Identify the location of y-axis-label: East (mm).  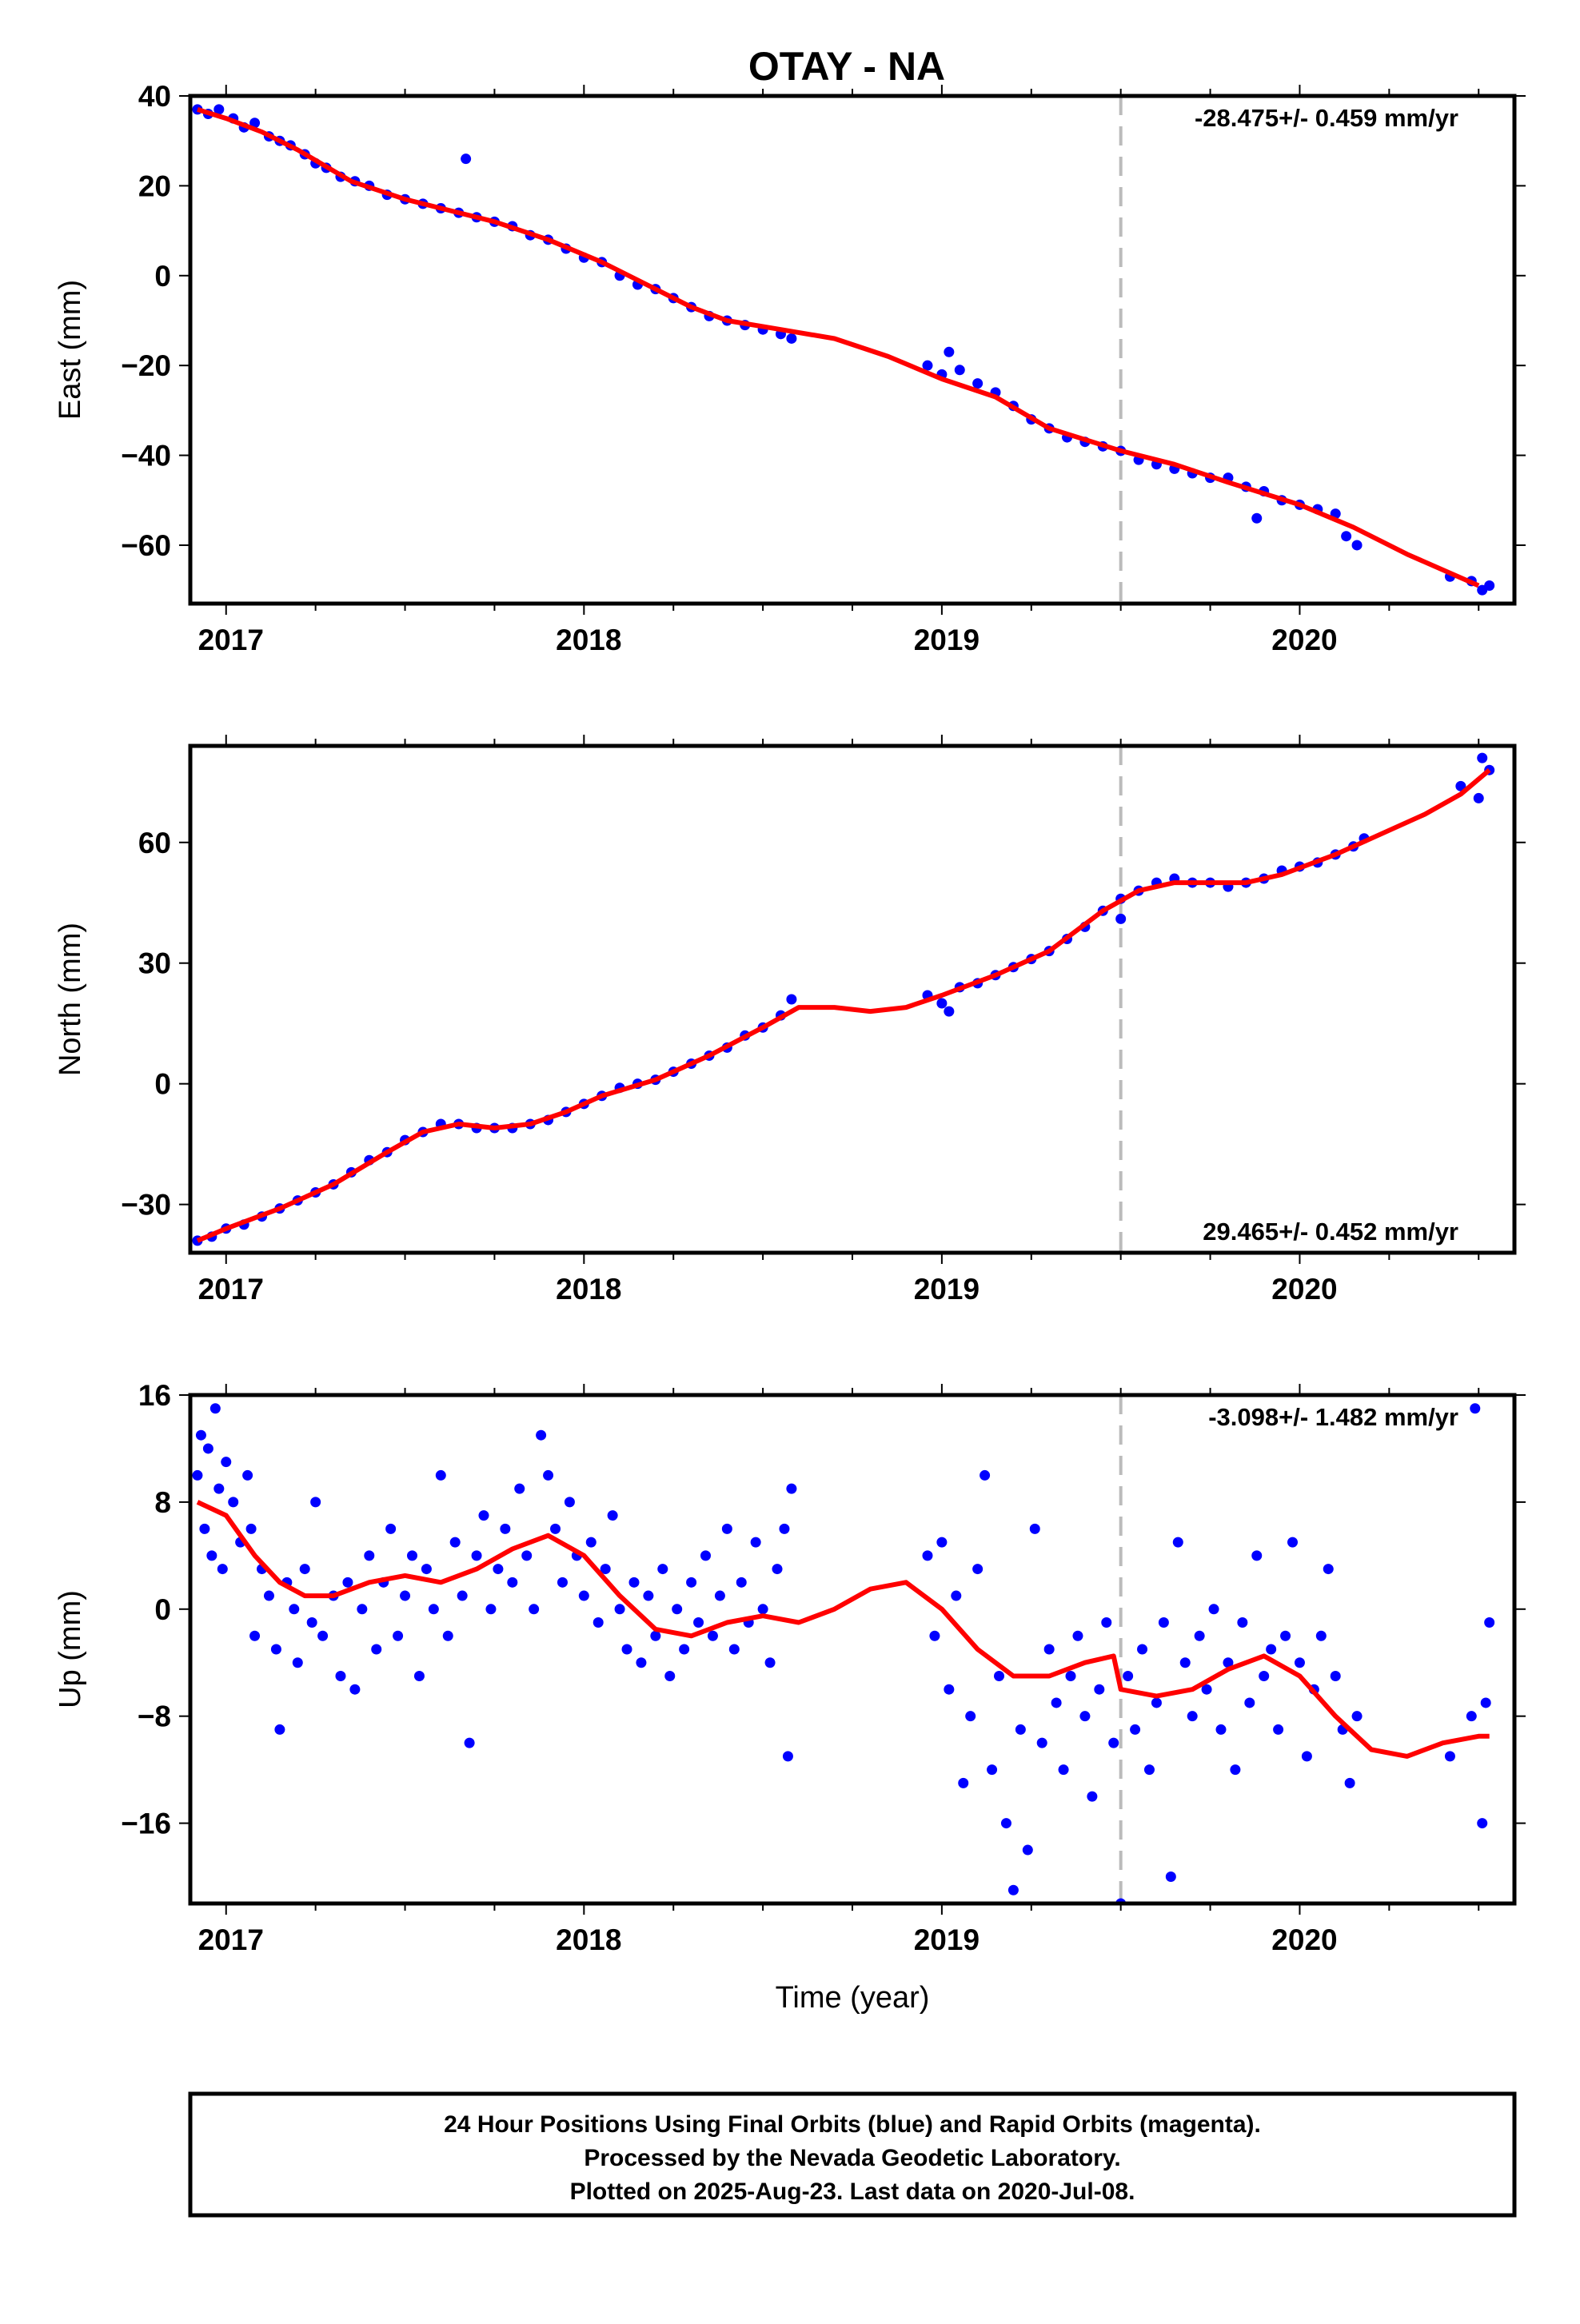
(70, 350).